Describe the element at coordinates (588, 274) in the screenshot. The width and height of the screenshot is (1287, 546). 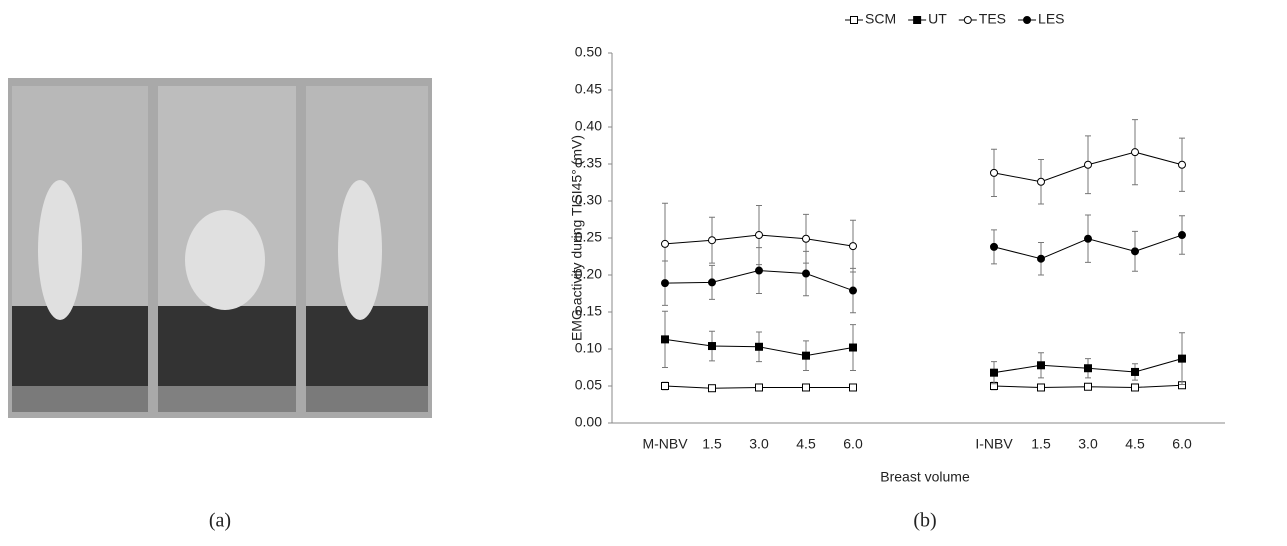
I see `y-tick-label: 0.20` at that location.